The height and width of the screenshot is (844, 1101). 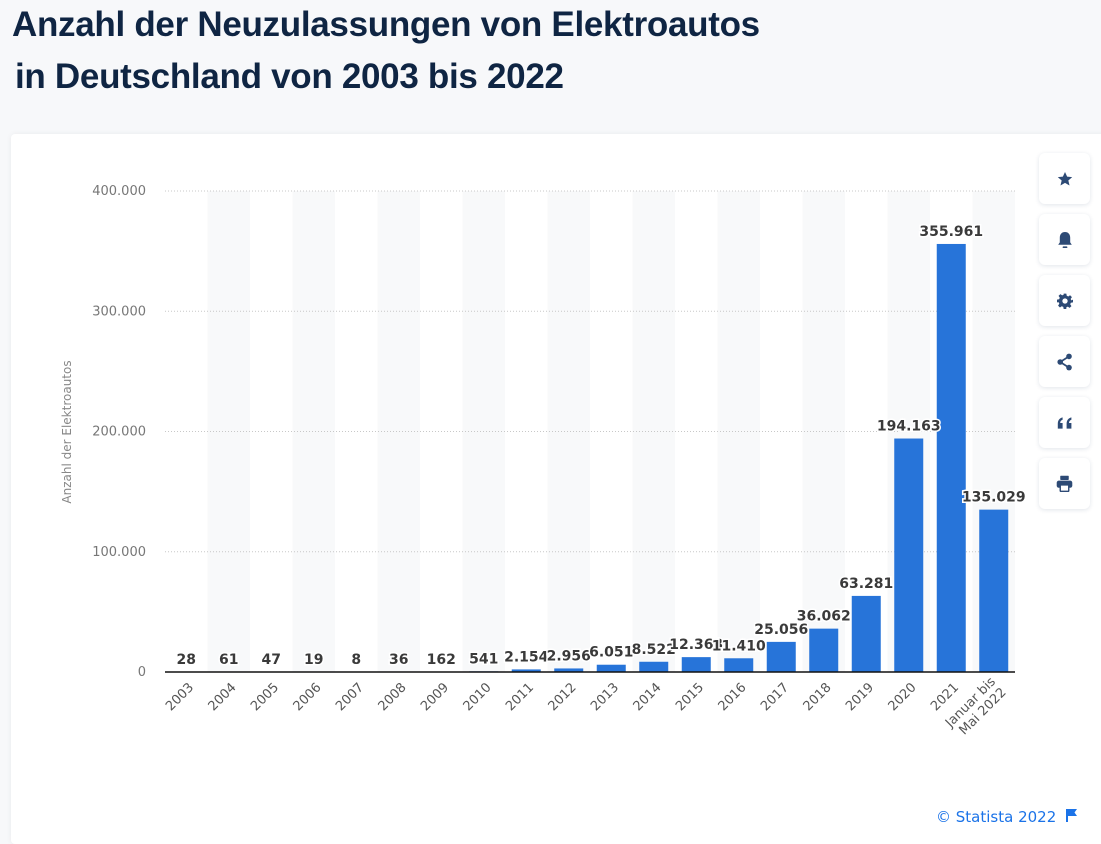 What do you see at coordinates (119, 552) in the screenshot?
I see `y-tick-label: 100.000` at bounding box center [119, 552].